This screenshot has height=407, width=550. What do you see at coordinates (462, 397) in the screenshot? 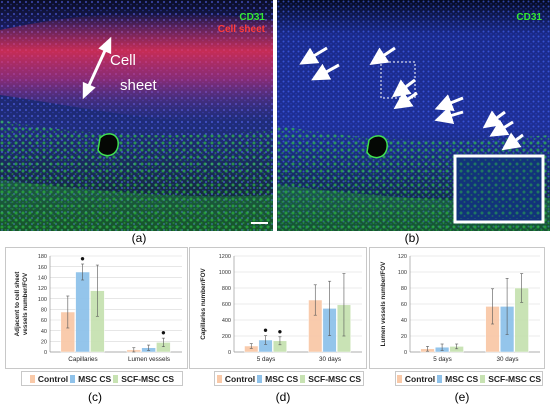
I see `caption-e: (e)` at bounding box center [462, 397].